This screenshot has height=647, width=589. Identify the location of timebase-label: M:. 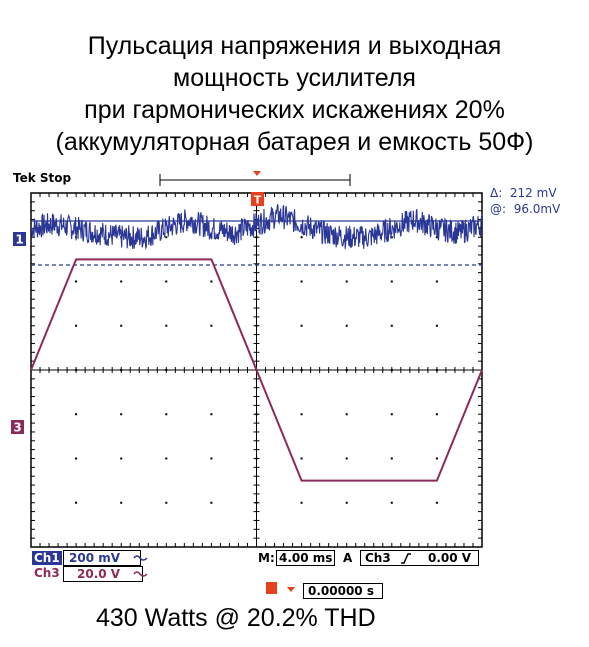
(266, 558).